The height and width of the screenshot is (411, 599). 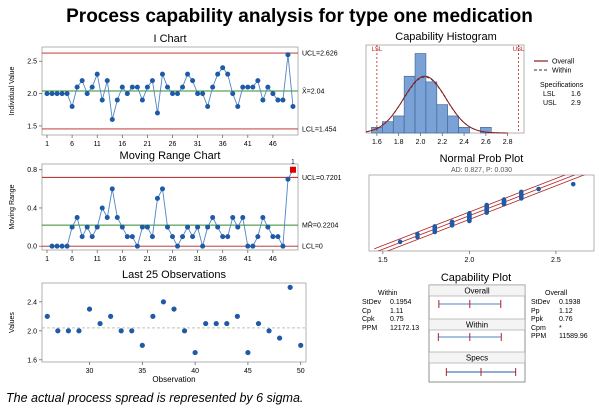 What do you see at coordinates (47, 259) in the screenshot?
I see `mr-chart-xtick-label: 1` at bounding box center [47, 259].